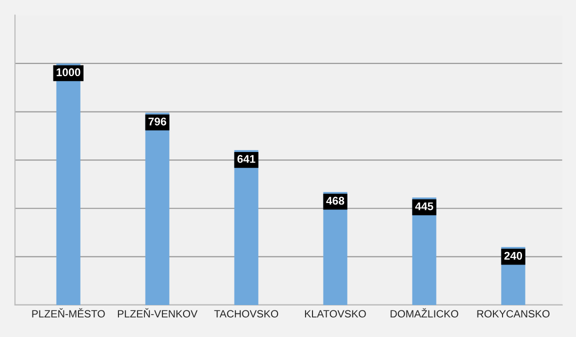 This screenshot has width=576, height=337. Describe the element at coordinates (157, 208) in the screenshot. I see `bar` at that location.